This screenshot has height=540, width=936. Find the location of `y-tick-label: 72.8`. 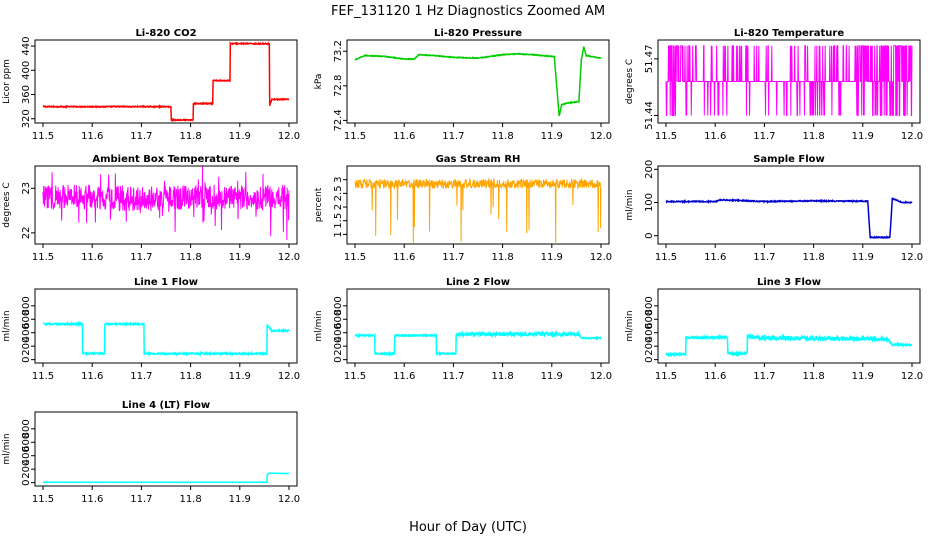

y-tick-label: 72.8 is located at coordinates (338, 86).